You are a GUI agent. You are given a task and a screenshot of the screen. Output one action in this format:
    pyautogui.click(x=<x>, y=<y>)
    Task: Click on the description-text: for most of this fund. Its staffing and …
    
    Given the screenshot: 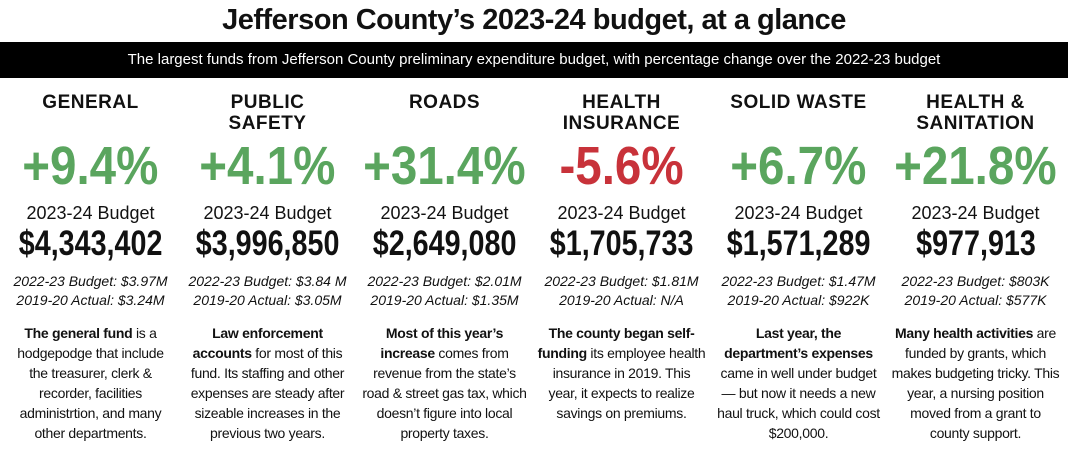 What is the action you would take?
    pyautogui.click(x=267, y=393)
    